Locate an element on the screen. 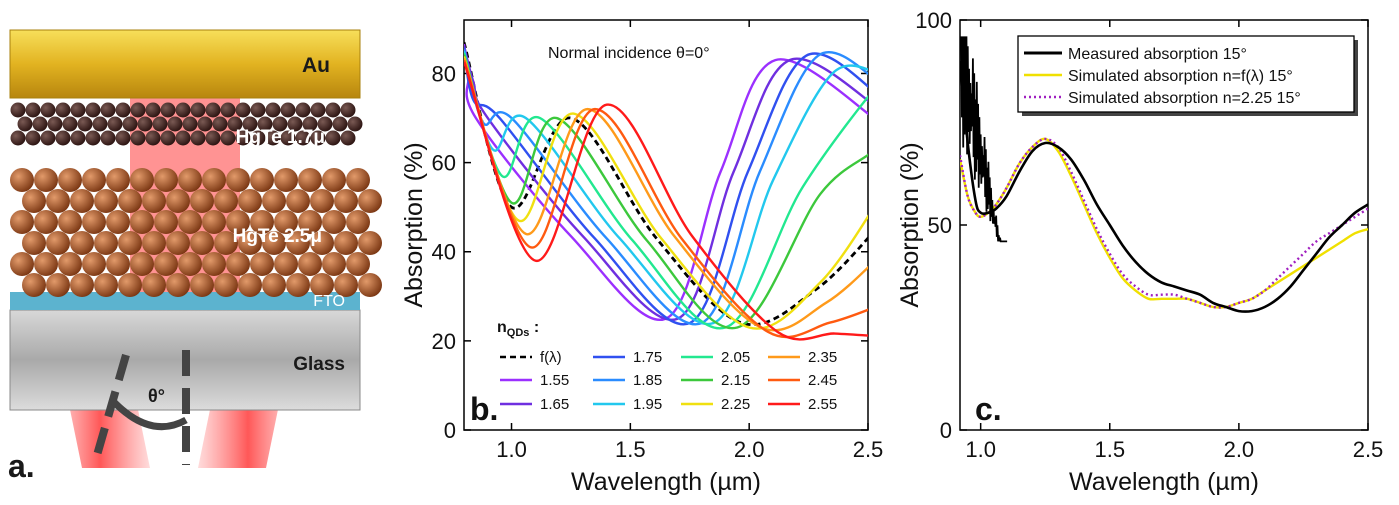 This screenshot has height=505, width=1399. legend-title: nQDs : is located at coordinates (518, 329).